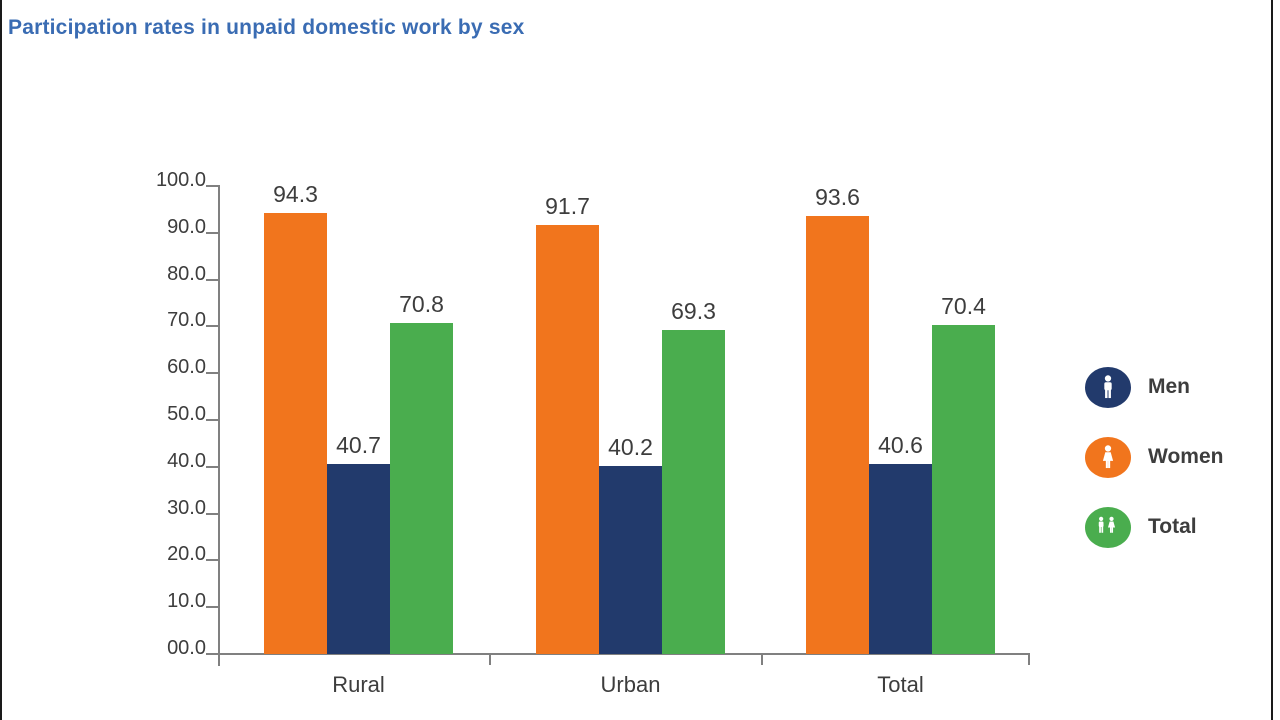 The width and height of the screenshot is (1280, 720). I want to click on legend-item-total: Total, so click(1182, 527).